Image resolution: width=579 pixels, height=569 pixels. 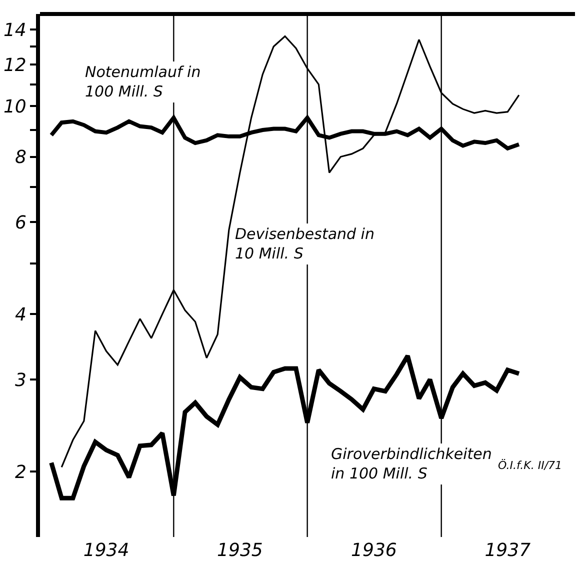 I want to click on series-label: Notenumlauf in 100 Mill. S, so click(x=143, y=81).